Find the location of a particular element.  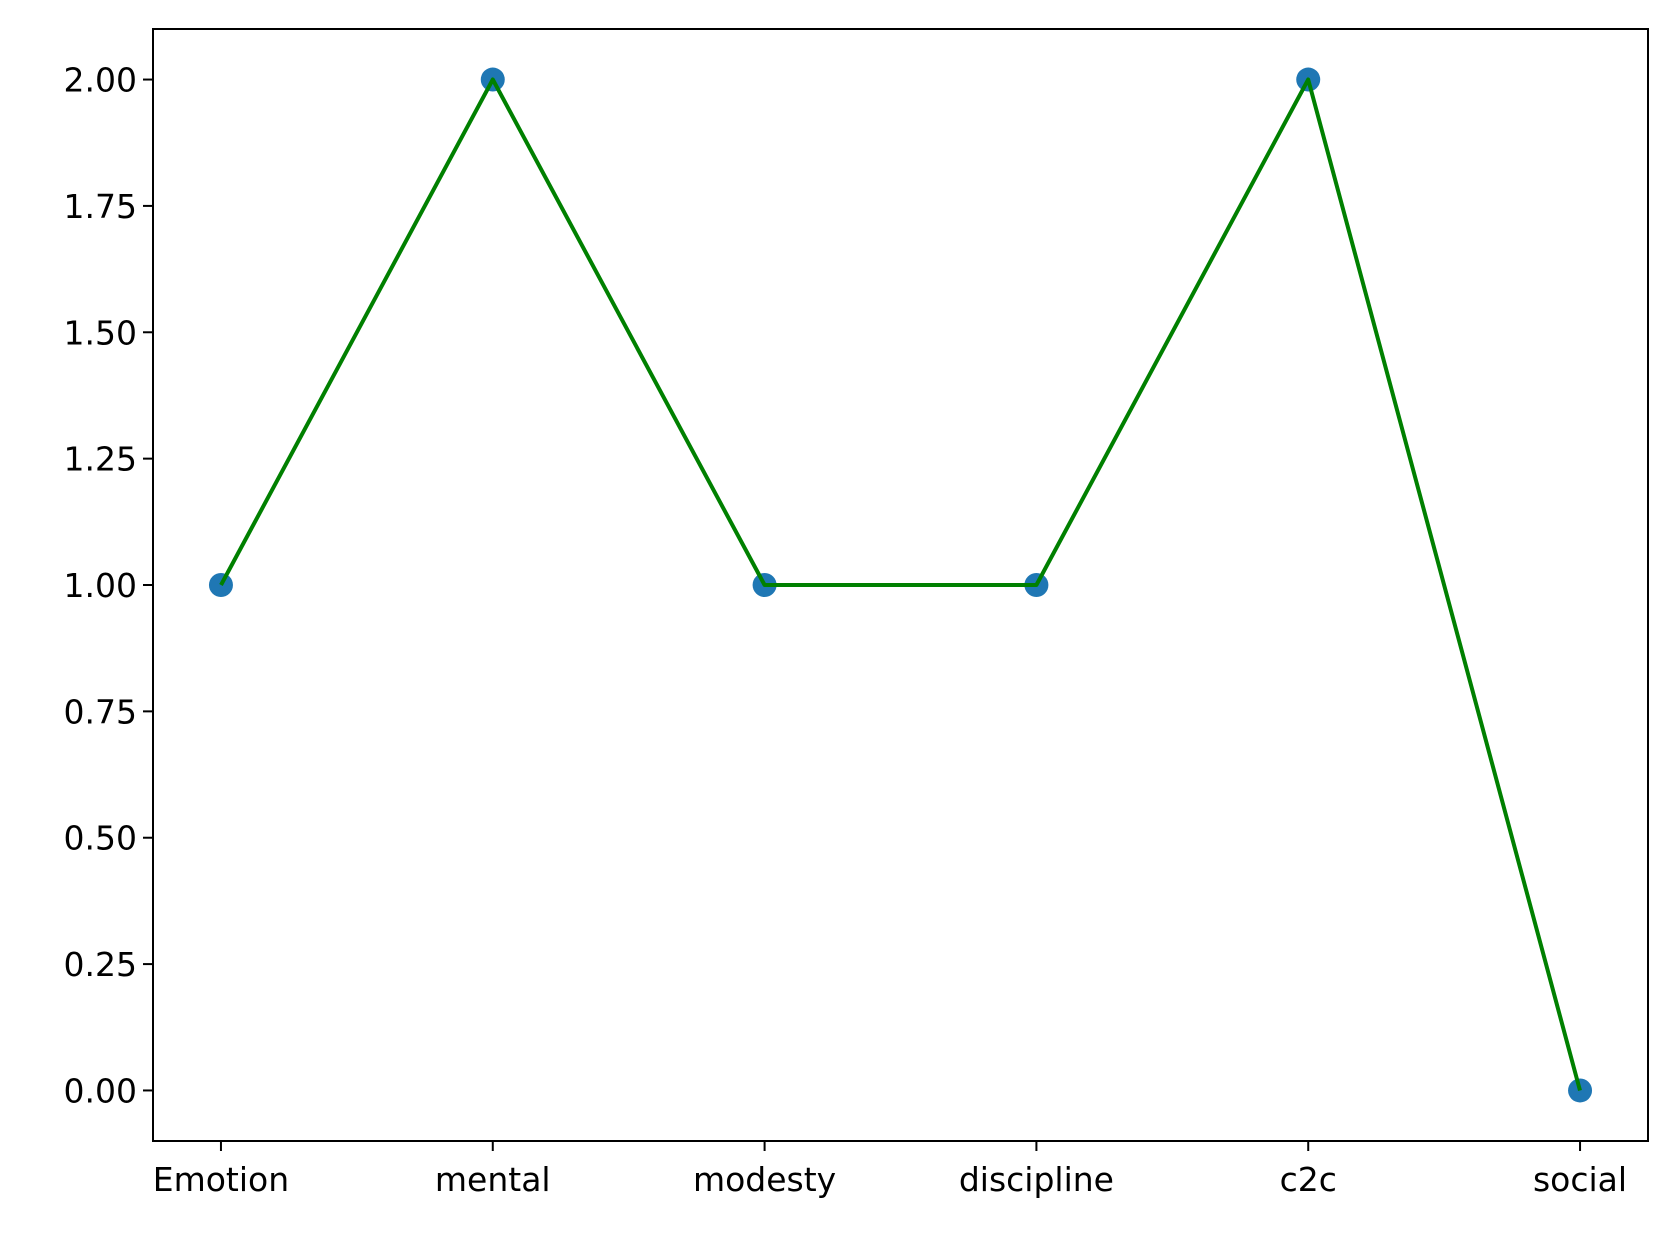

x-tick-label: mental is located at coordinates (493, 1179).